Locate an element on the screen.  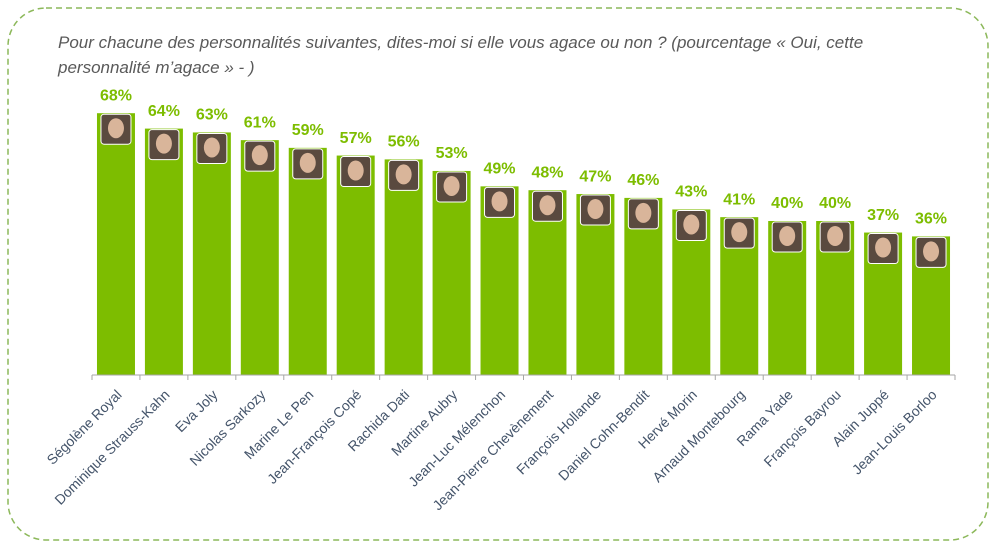
value-label: 63% is located at coordinates (212, 115).